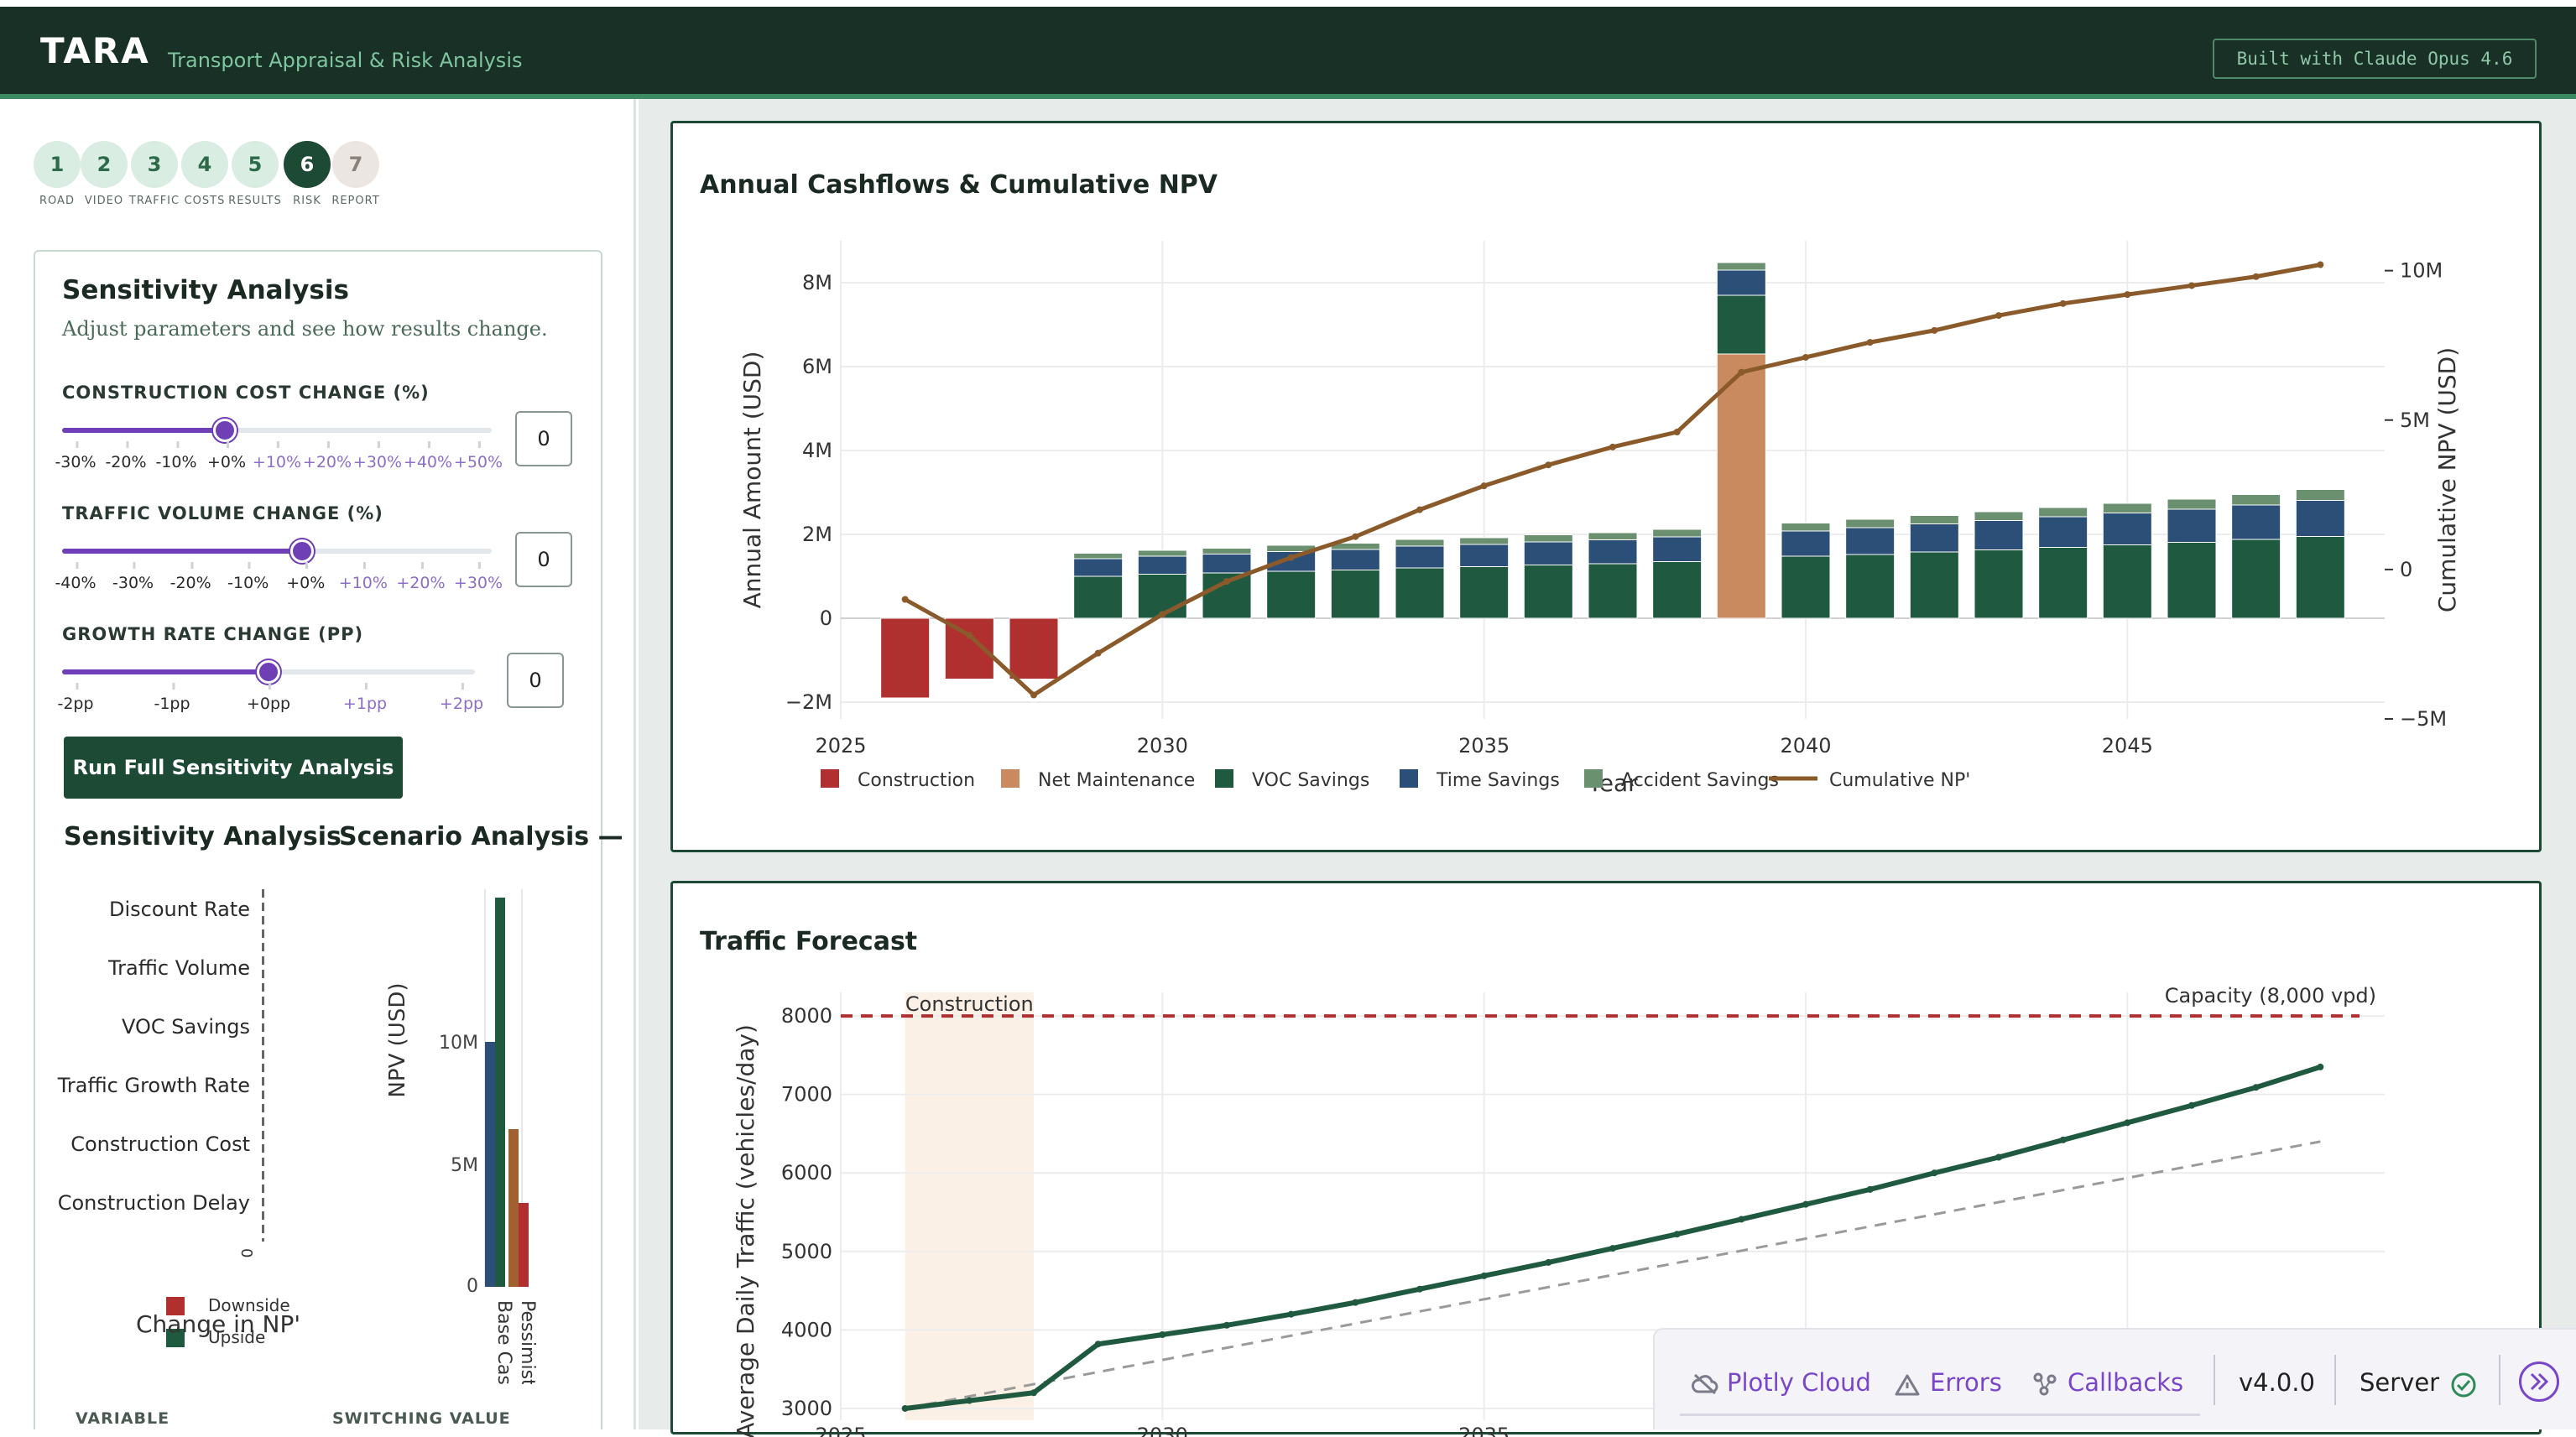 The image size is (2576, 1437). Describe the element at coordinates (95, 51) in the screenshot. I see `brand-logo: TARA` at that location.